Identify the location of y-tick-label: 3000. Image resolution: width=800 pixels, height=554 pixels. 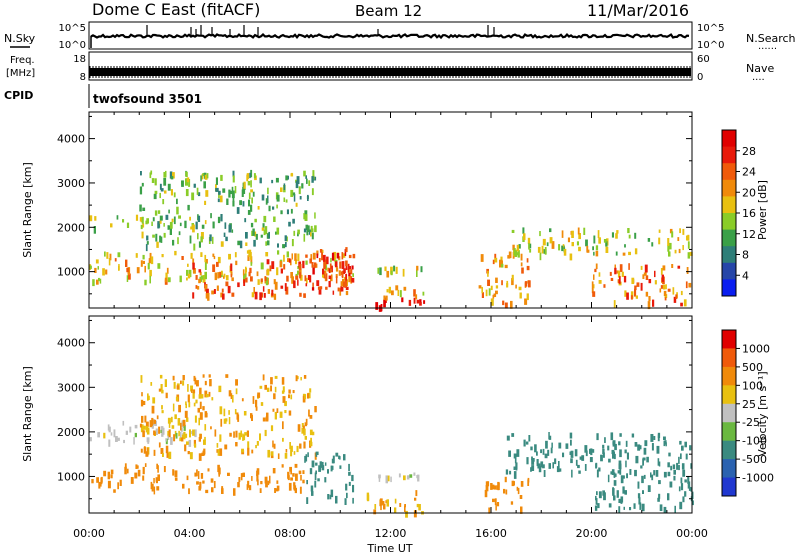
(71, 387).